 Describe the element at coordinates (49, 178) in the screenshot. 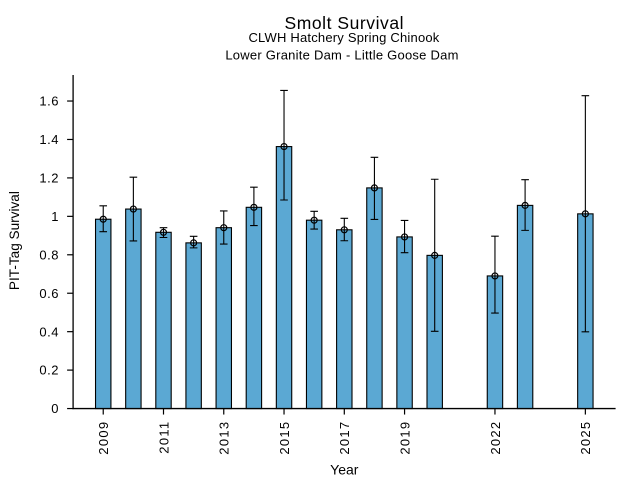

I see `svg-text: 1.2` at that location.